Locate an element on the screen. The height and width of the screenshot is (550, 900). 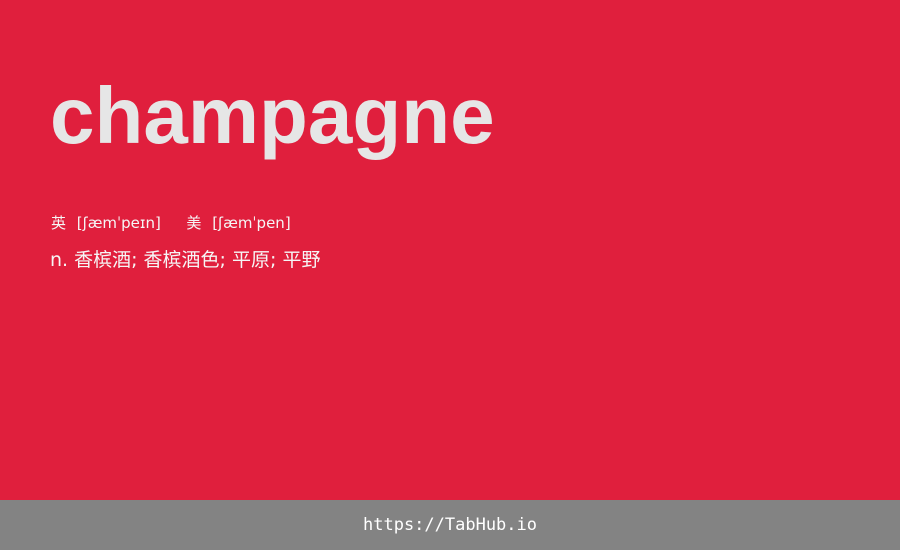
footer-link: https://TabHub.io is located at coordinates (450, 525).